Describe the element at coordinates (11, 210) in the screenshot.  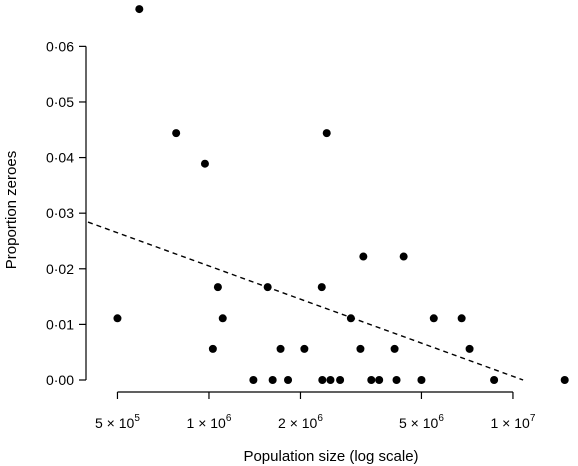
I see `y-axis-label: Proportion zeroes` at that location.